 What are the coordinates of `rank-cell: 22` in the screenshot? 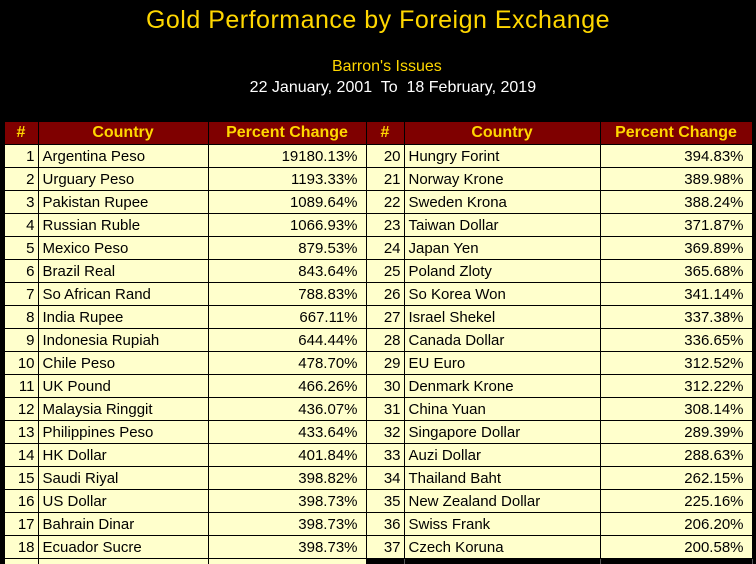 It's located at (385, 202).